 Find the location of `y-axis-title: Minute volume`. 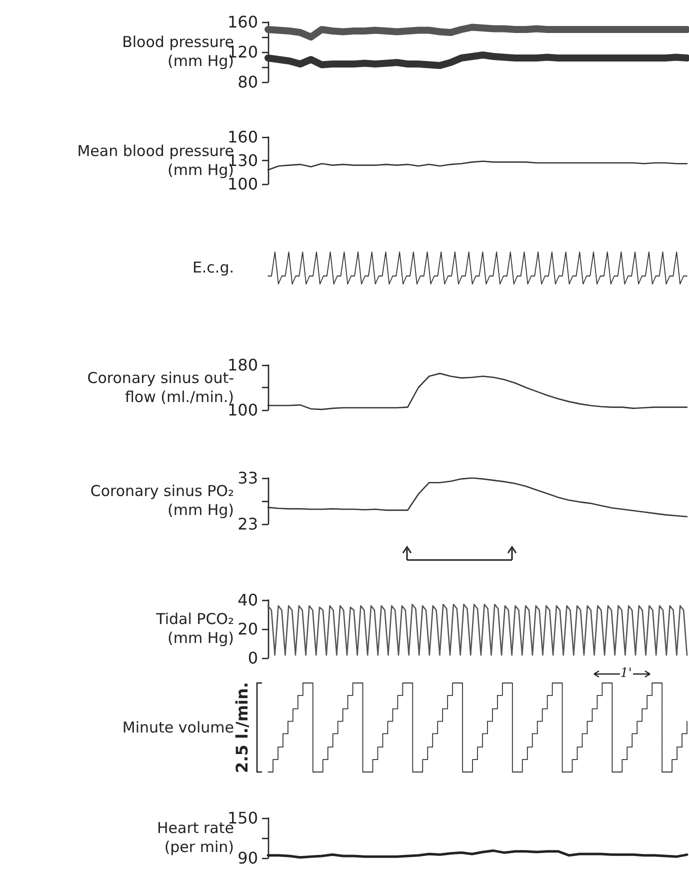

y-axis-title: Minute volume is located at coordinates (178, 727).